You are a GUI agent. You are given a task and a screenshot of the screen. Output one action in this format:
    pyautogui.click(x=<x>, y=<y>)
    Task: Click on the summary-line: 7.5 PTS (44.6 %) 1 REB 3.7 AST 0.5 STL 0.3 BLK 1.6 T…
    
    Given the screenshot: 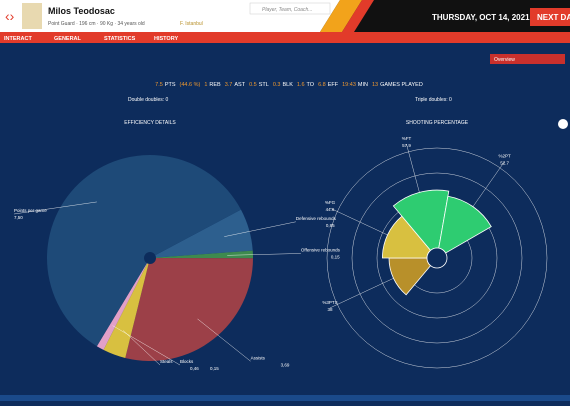 What is the action you would take?
    pyautogui.click(x=289, y=85)
    